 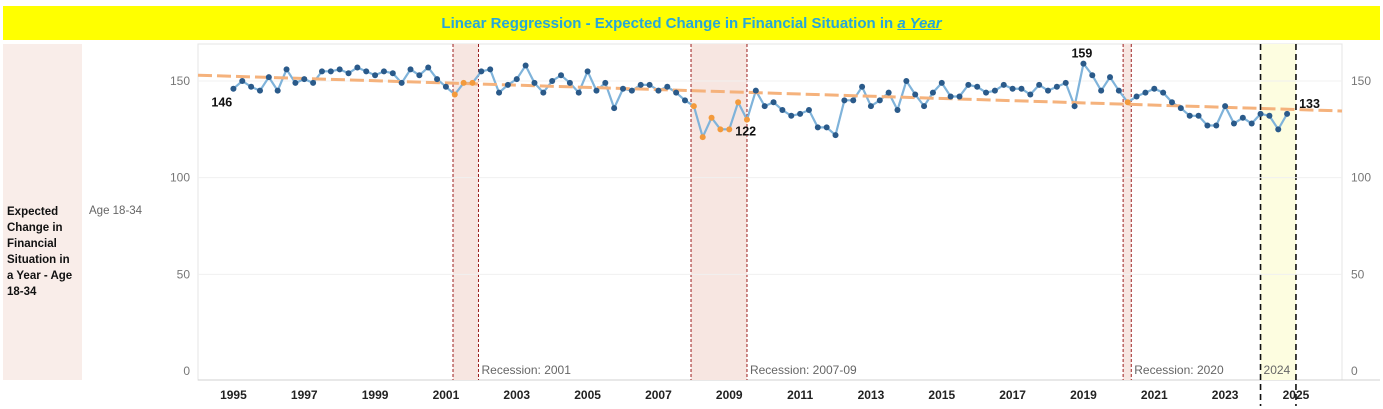 I want to click on trend-line, so click(x=770, y=93).